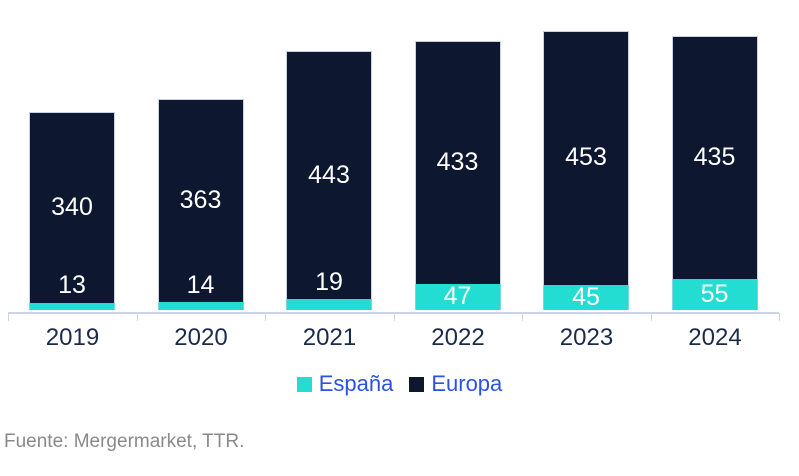 This screenshot has width=799, height=476. Describe the element at coordinates (586, 158) in the screenshot. I see `segment-europa-2023` at that location.